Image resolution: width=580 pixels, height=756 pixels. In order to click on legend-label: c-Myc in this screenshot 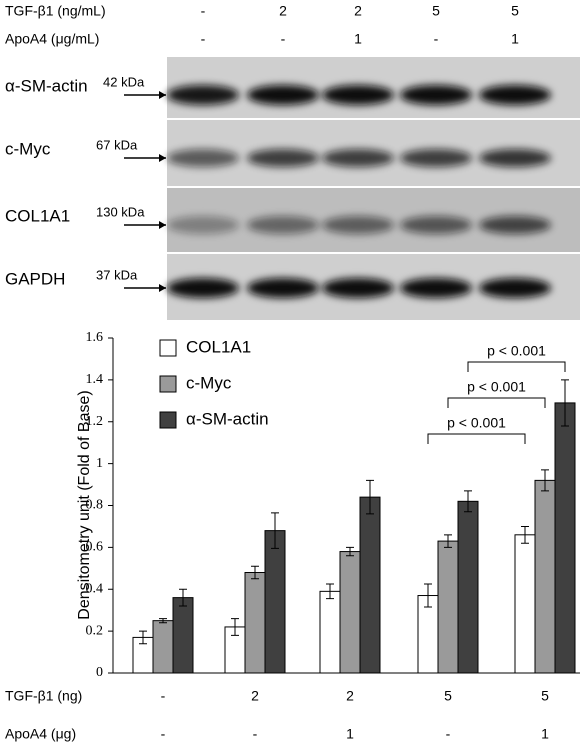, I will do `click(209, 382)`.